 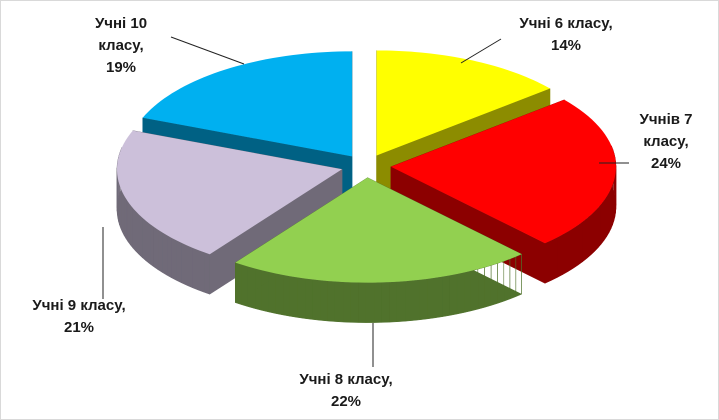 What do you see at coordinates (346, 379) in the screenshot?
I see `label-category: Учні 8 класу,` at bounding box center [346, 379].